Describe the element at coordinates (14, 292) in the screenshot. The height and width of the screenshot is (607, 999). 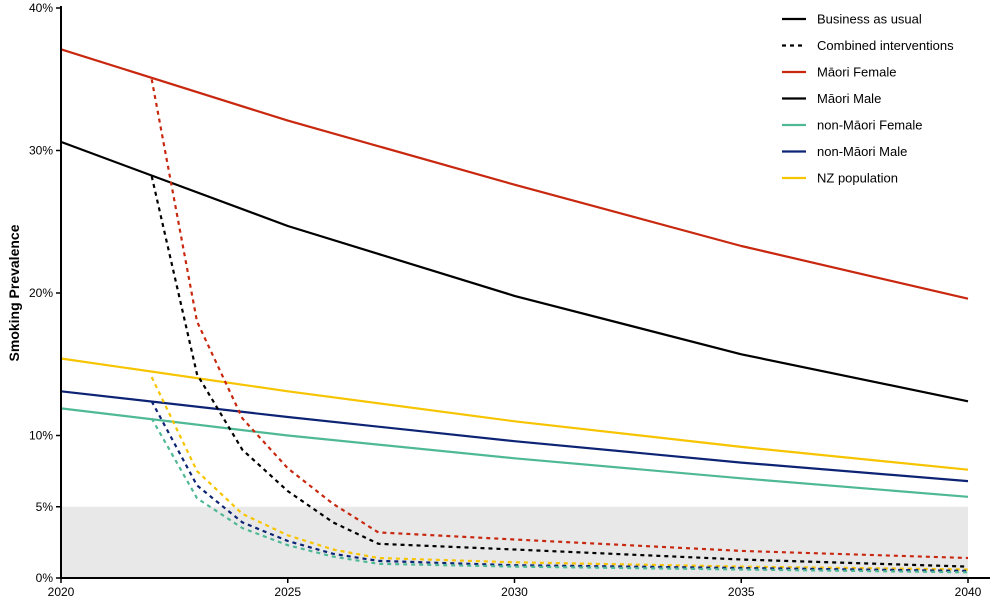
I see `y-axis-title: Smoking Prevalence` at that location.